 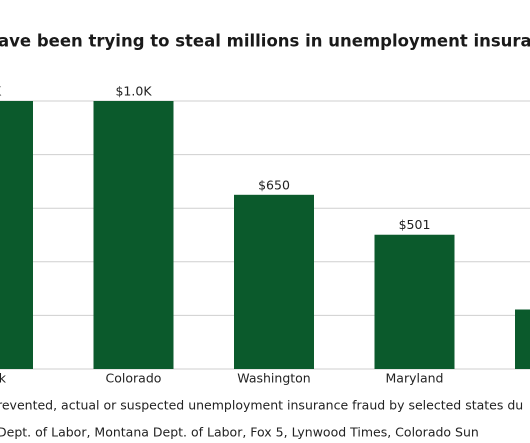 I want to click on x-tick-label: Washington, so click(x=273, y=378).